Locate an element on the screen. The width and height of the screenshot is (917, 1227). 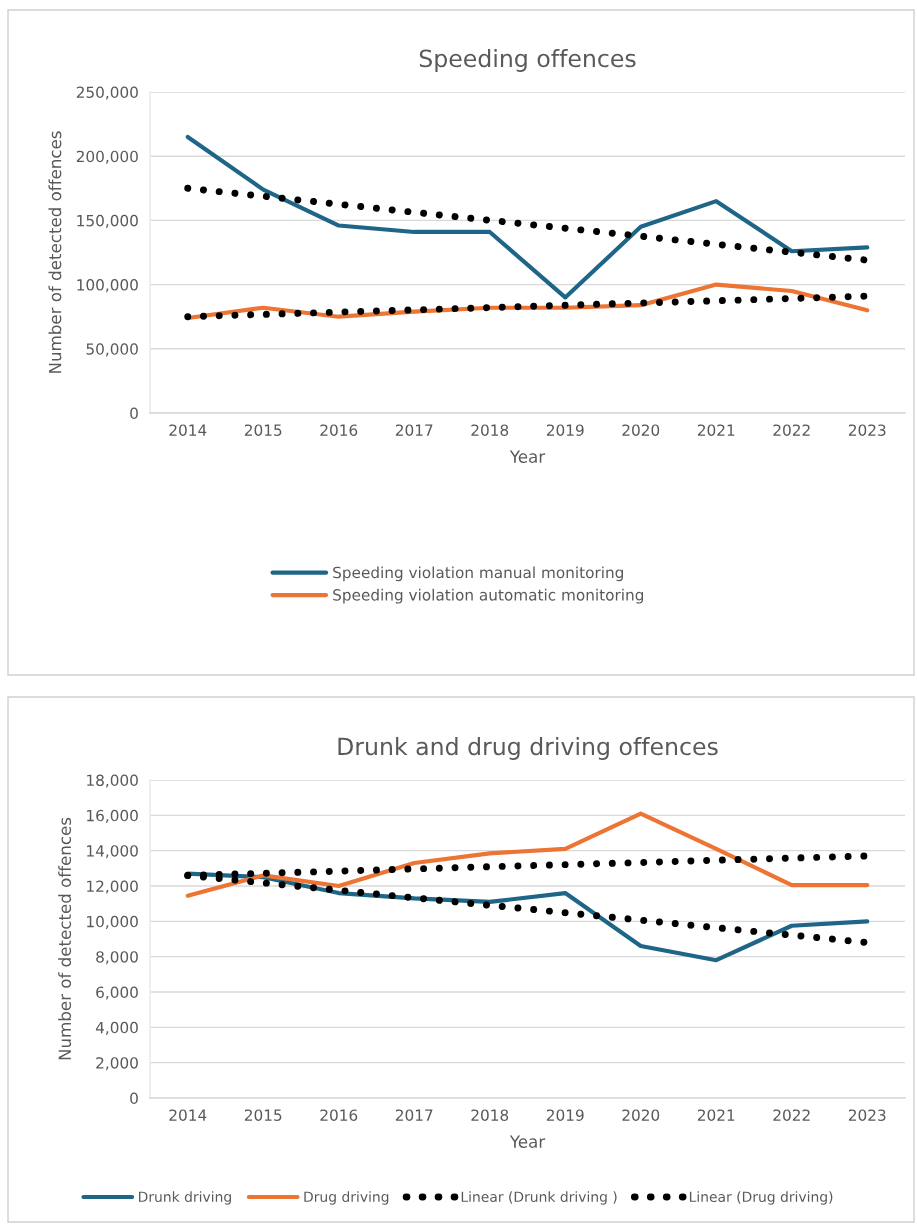
legend-label: Speeding violation automatic monitoring is located at coordinates (488, 596).